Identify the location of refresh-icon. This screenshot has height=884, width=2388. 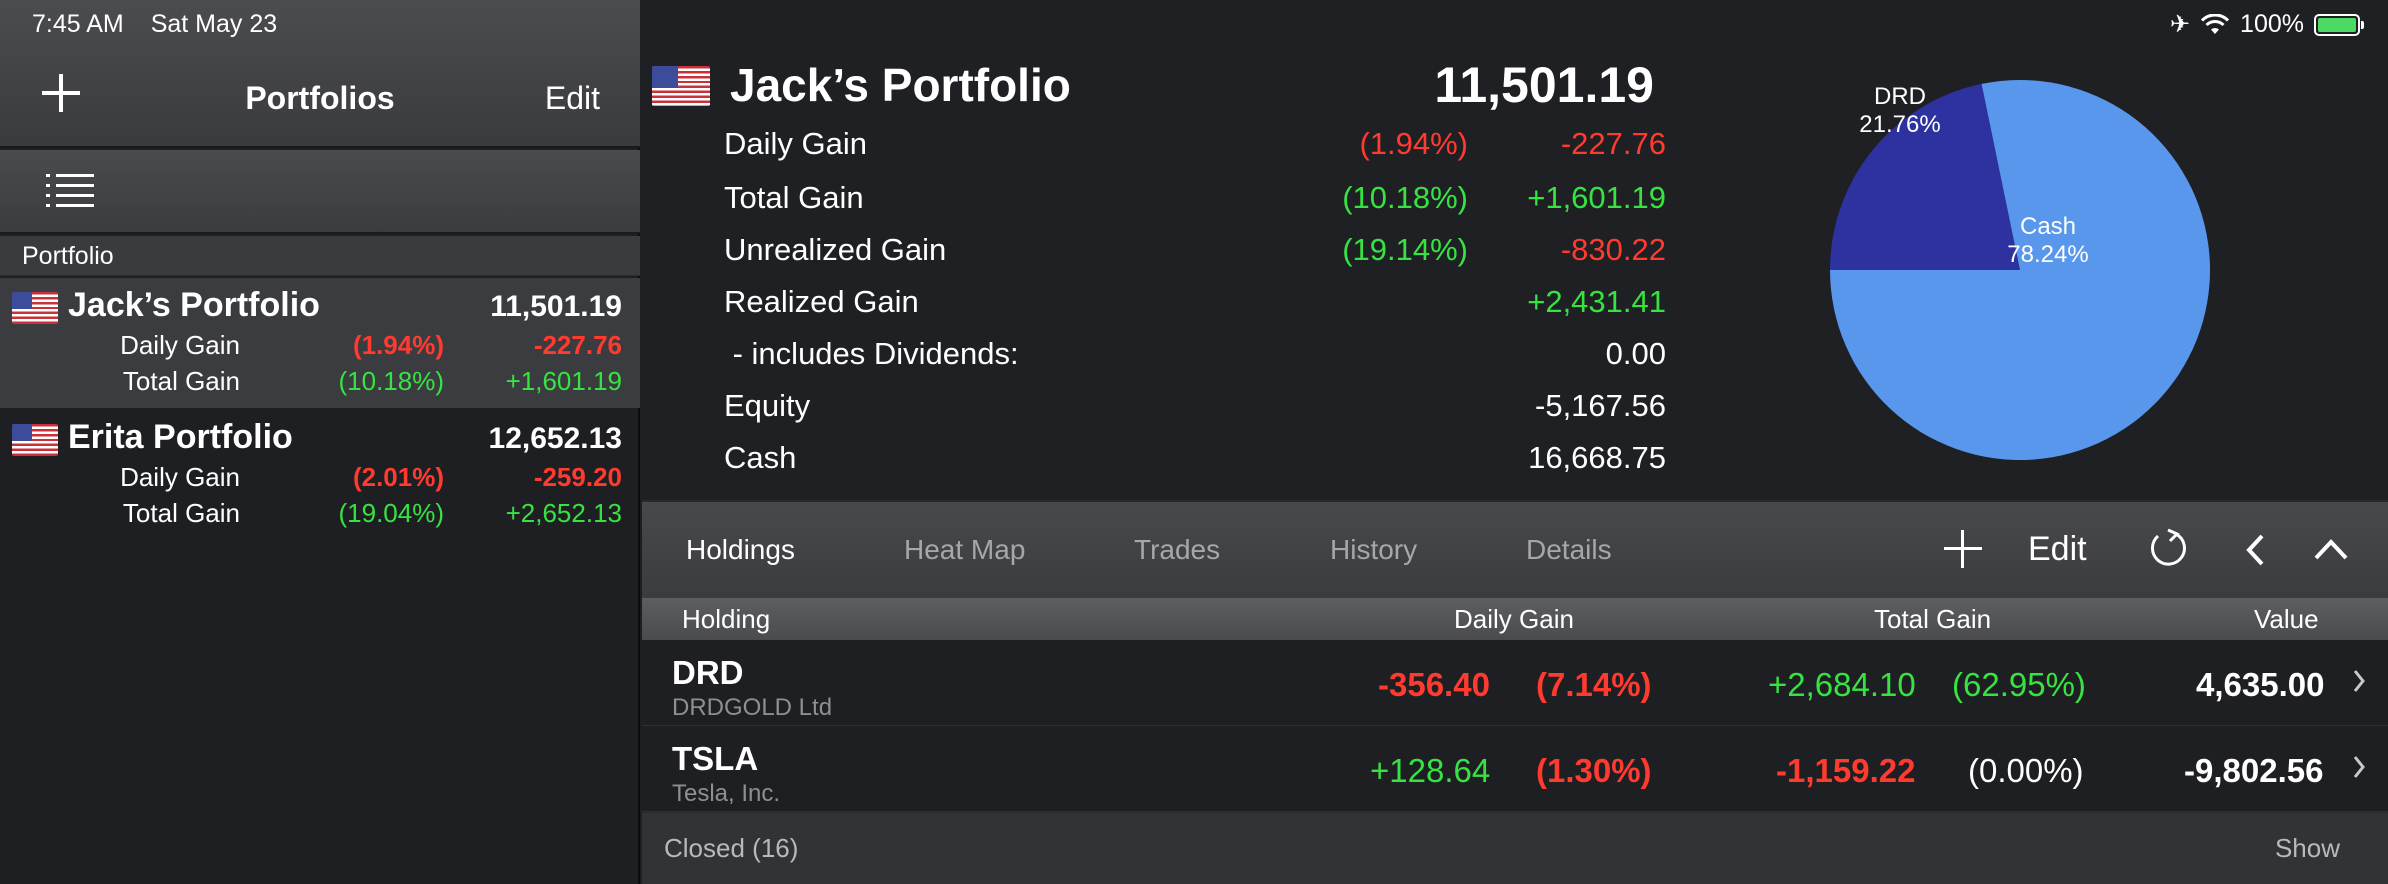
(2168, 548).